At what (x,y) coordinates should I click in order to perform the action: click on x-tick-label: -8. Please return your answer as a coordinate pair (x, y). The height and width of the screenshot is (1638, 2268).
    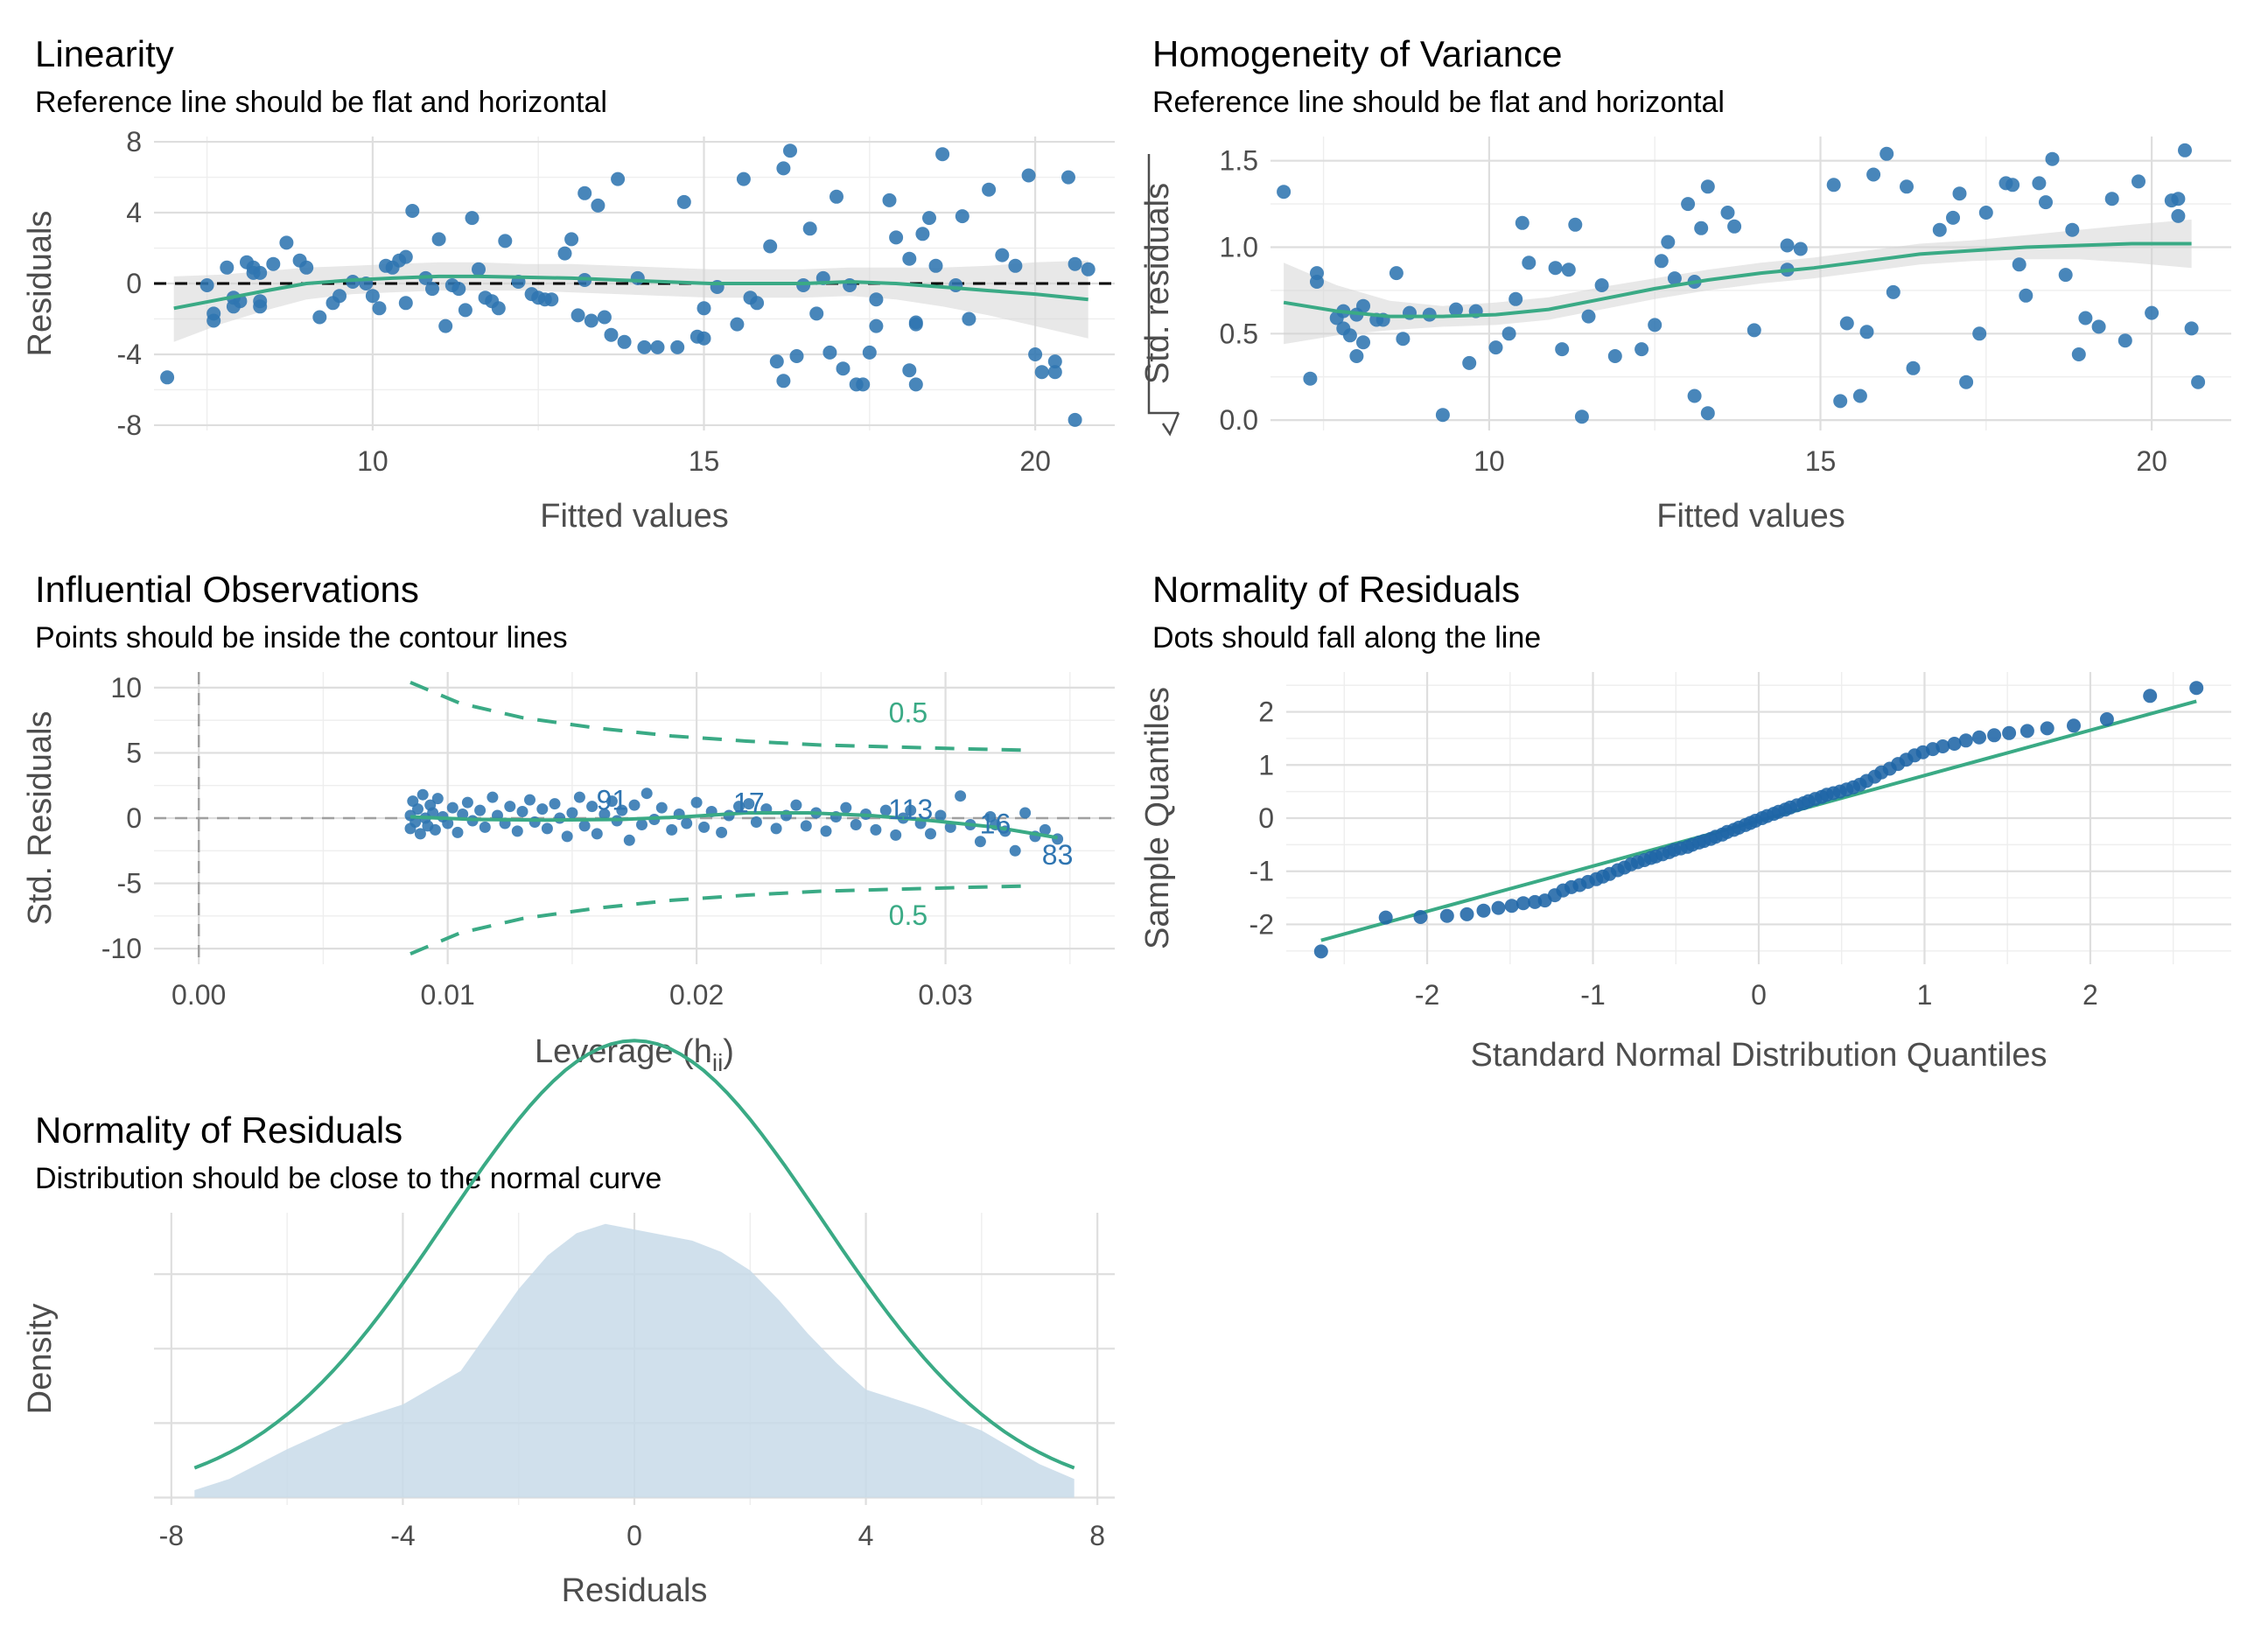
    Looking at the image, I should click on (171, 1535).